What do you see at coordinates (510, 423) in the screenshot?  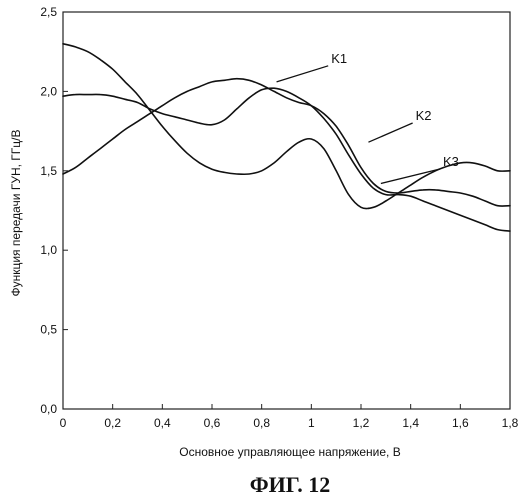 I see `x-tick-label: 1,8` at bounding box center [510, 423].